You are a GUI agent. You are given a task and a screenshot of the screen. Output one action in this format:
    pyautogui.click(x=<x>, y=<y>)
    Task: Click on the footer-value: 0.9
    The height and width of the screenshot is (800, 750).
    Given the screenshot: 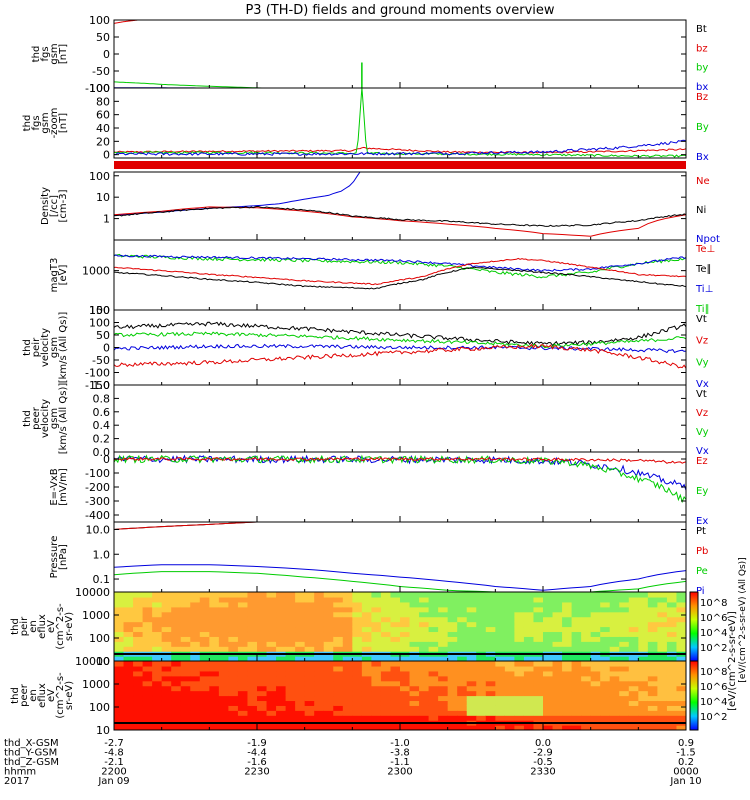 What is the action you would take?
    pyautogui.click(x=686, y=743)
    